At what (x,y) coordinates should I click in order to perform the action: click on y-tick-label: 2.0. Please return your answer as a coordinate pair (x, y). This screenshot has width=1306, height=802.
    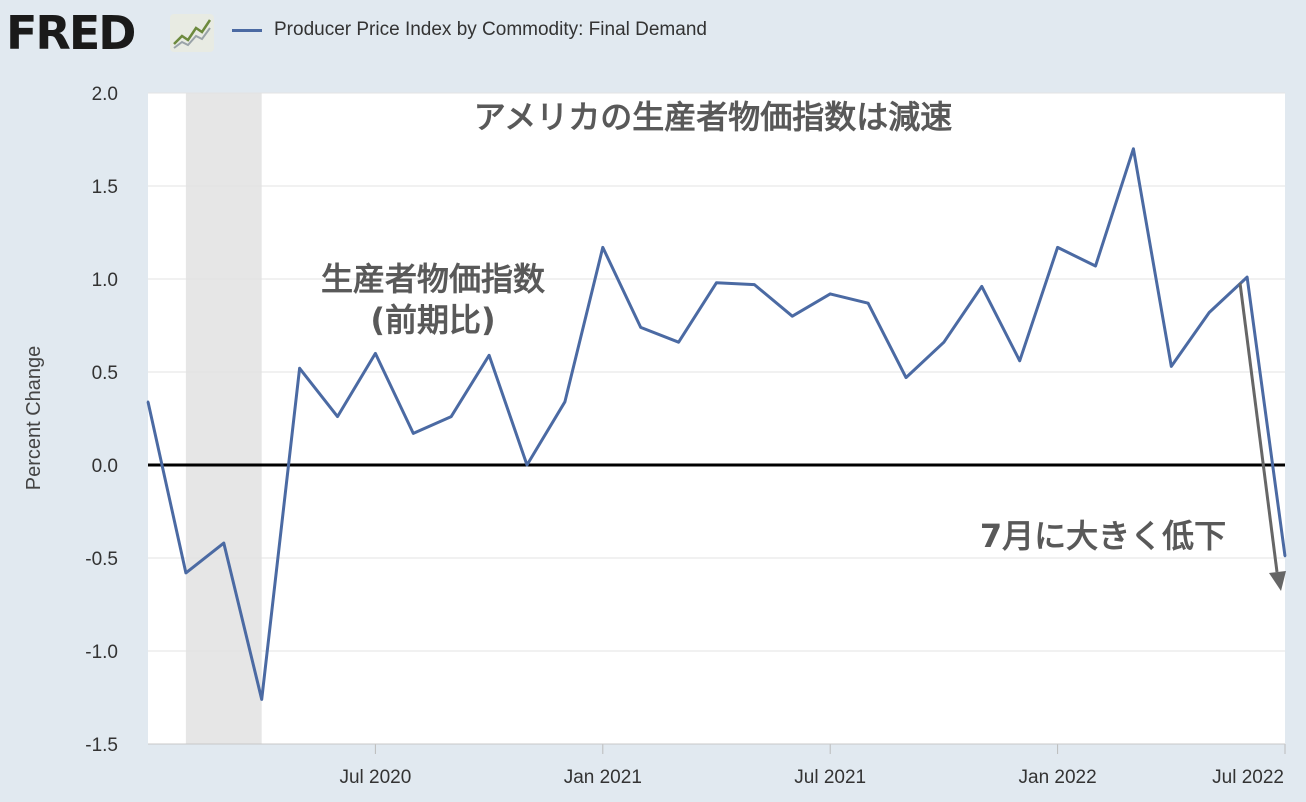
    Looking at the image, I should click on (105, 94).